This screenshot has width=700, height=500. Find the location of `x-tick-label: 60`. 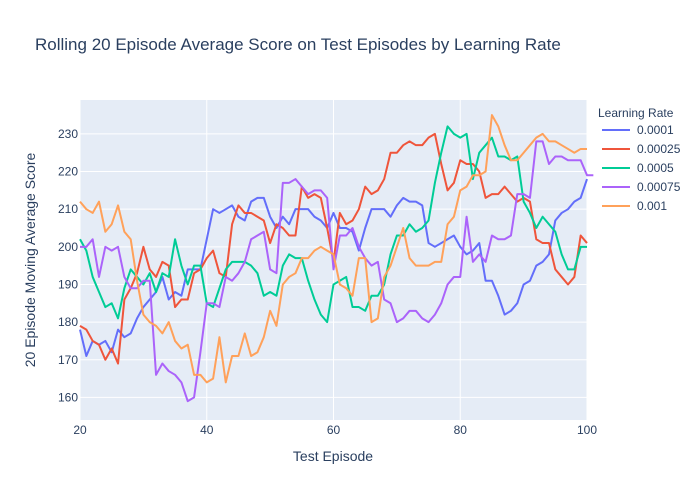

x-tick-label: 60 is located at coordinates (334, 430).